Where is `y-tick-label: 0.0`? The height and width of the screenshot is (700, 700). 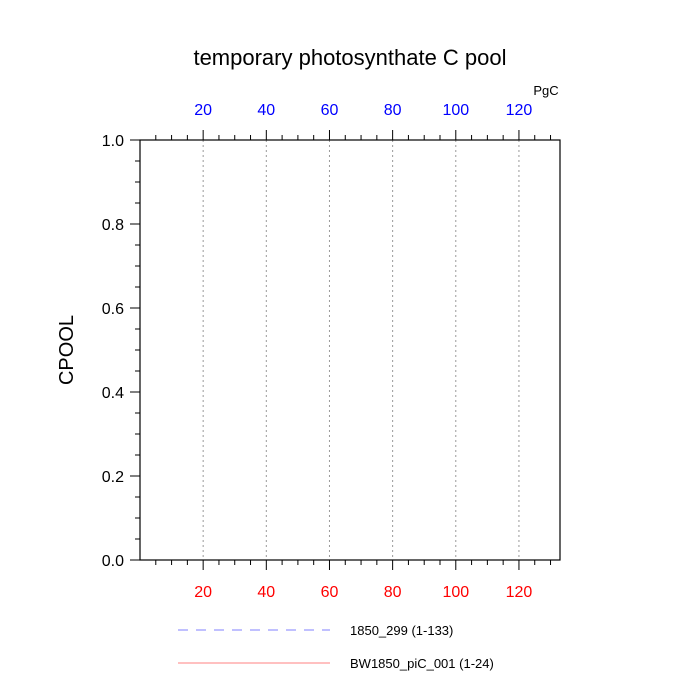 y-tick-label: 0.0 is located at coordinates (113, 561).